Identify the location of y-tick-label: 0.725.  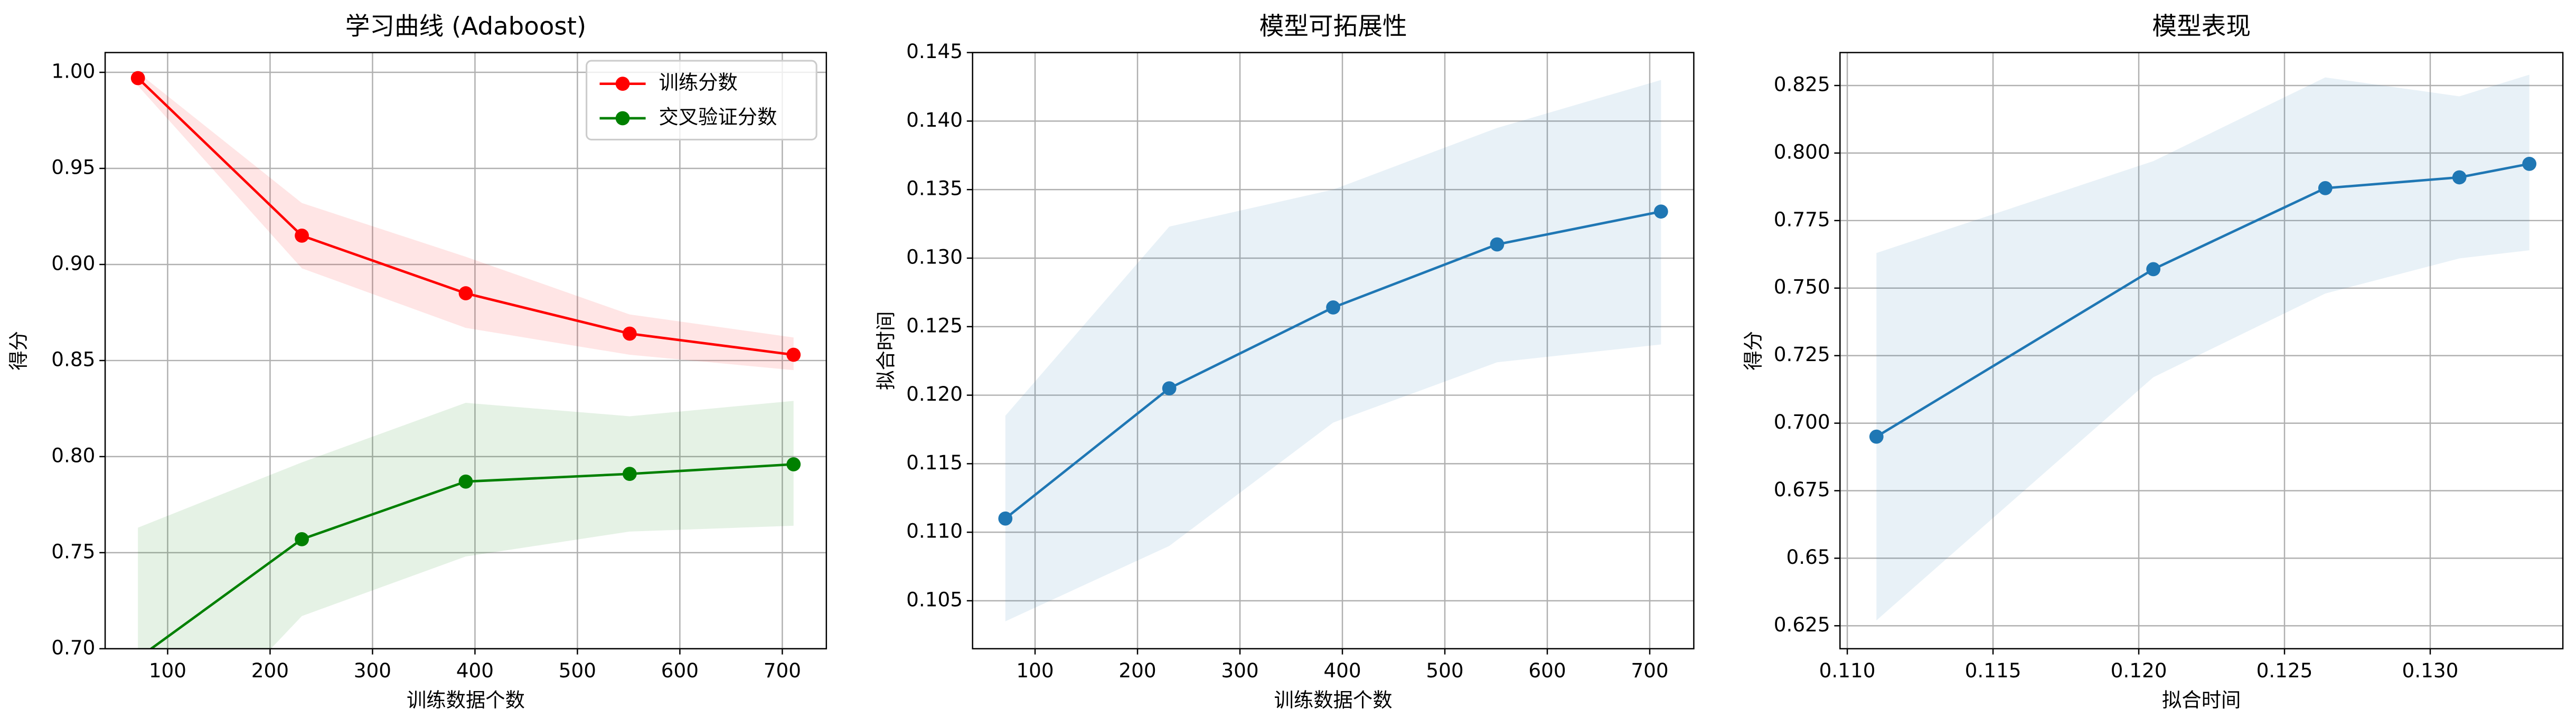
(1802, 354).